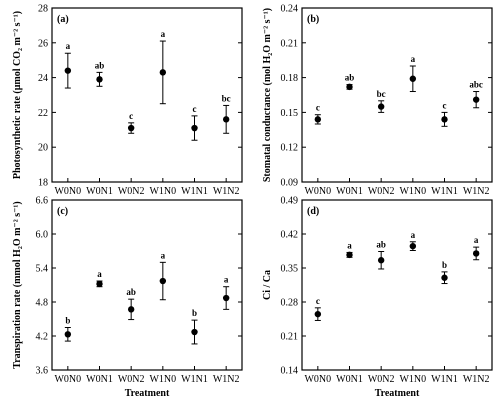  What do you see at coordinates (43, 78) in the screenshot?
I see `y-tick-label: 24` at bounding box center [43, 78].